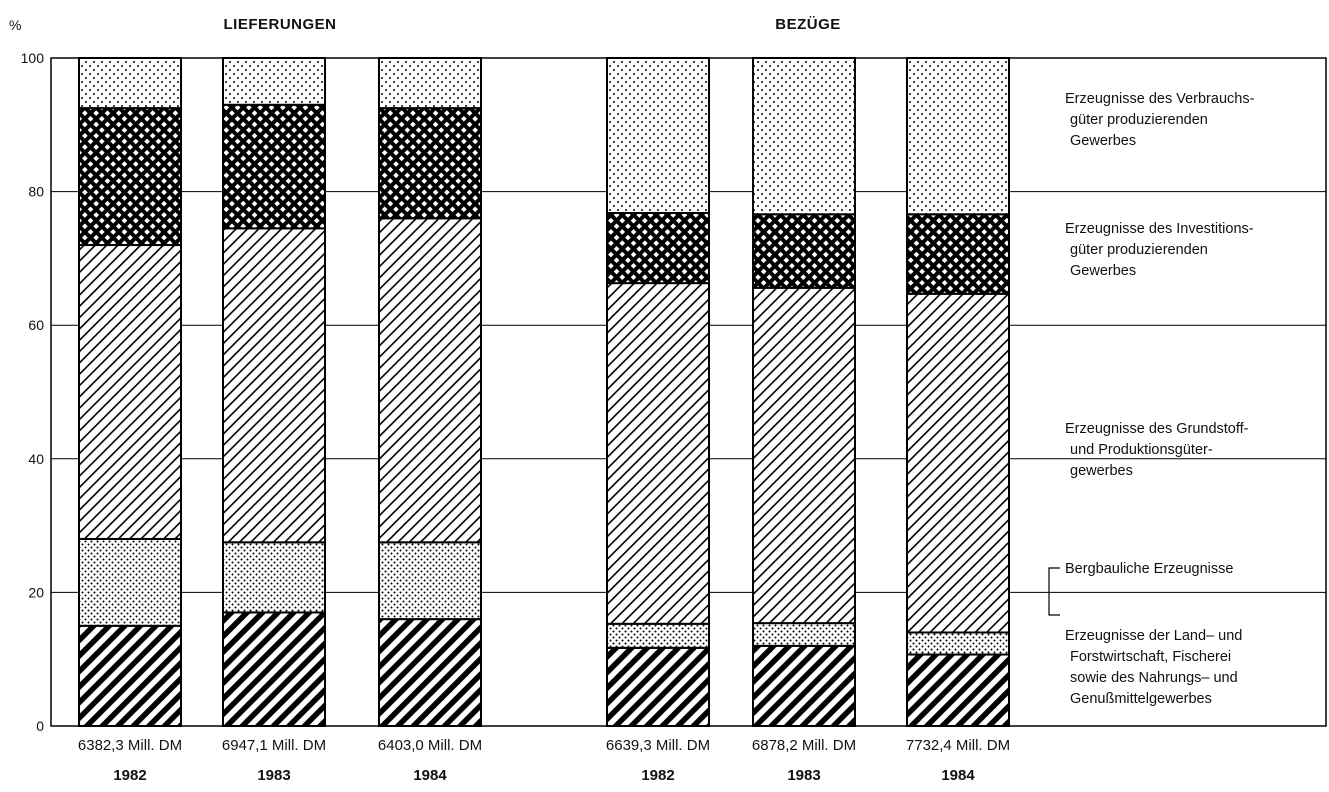 Image resolution: width=1329 pixels, height=792 pixels. What do you see at coordinates (1154, 678) in the screenshot?
I see `legend-entry-line: sowie des Nahrungs– und` at bounding box center [1154, 678].